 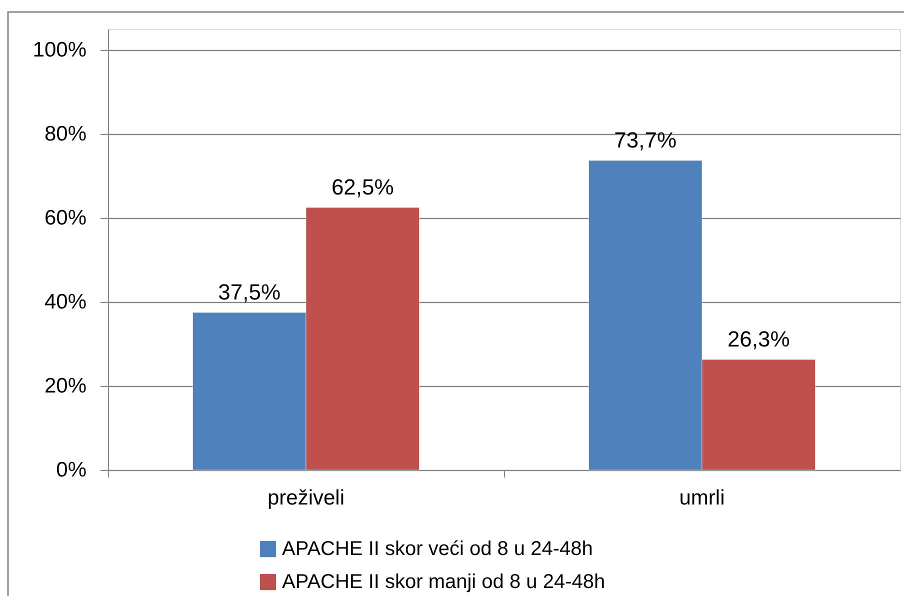 What do you see at coordinates (702, 498) in the screenshot?
I see `x-tick-label: umrli` at bounding box center [702, 498].